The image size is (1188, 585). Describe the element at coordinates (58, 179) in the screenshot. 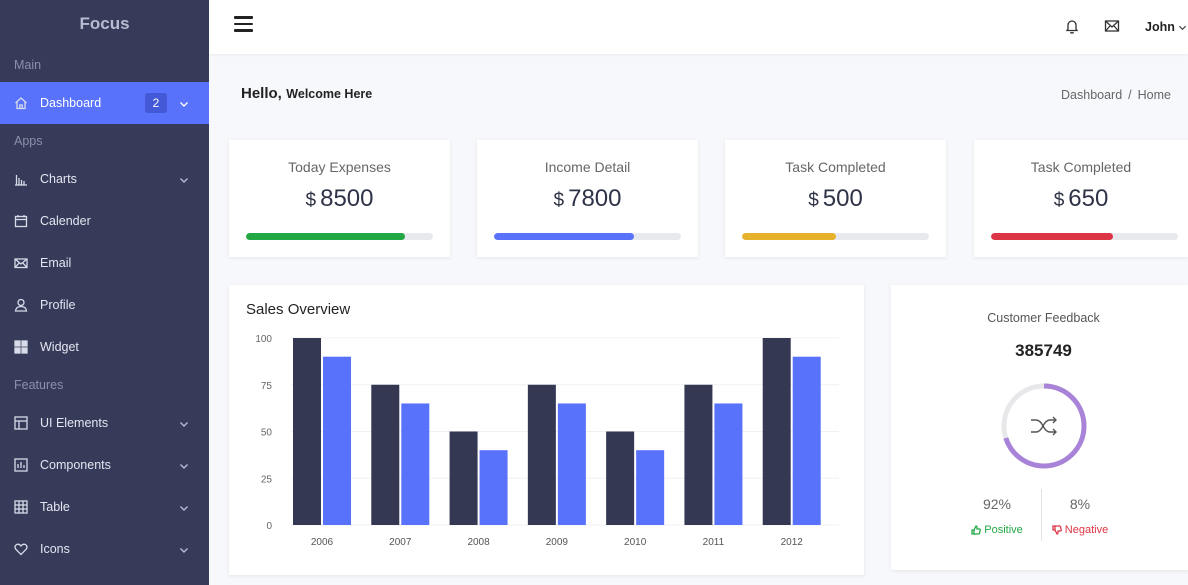

I see `sidebar-item-label: Charts` at that location.